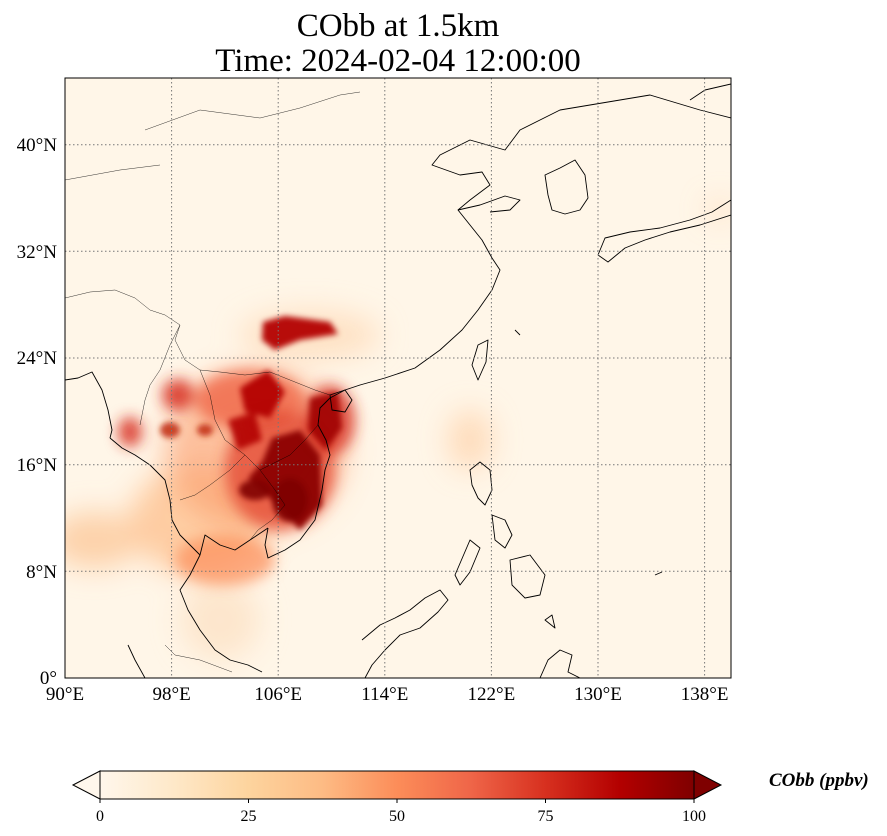 This screenshot has width=887, height=836. Describe the element at coordinates (65, 694) in the screenshot. I see `lon-tick-label: 90°E` at that location.